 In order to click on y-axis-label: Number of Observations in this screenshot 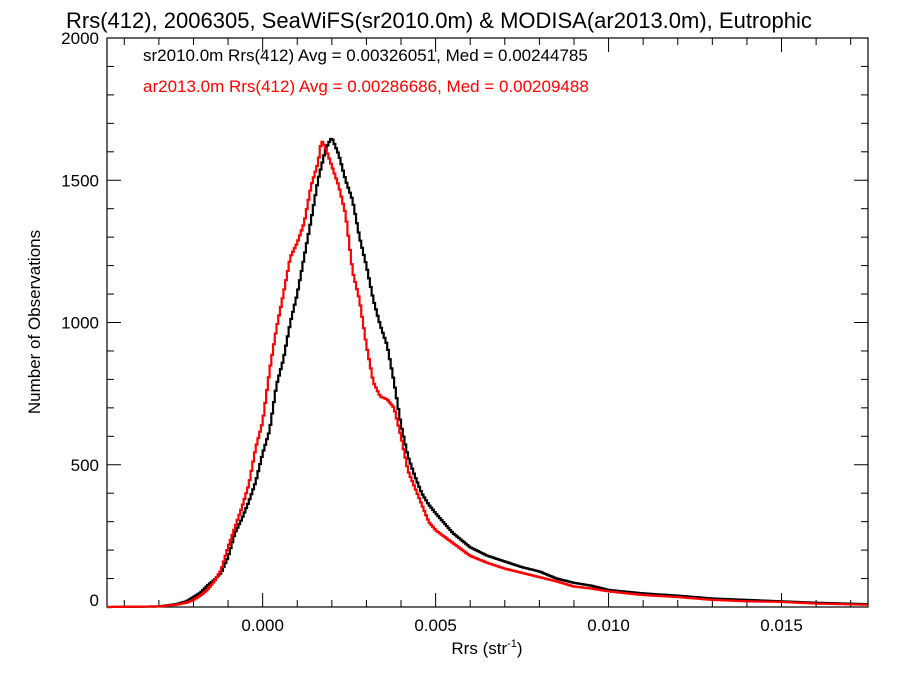, I will do `click(34, 322)`.